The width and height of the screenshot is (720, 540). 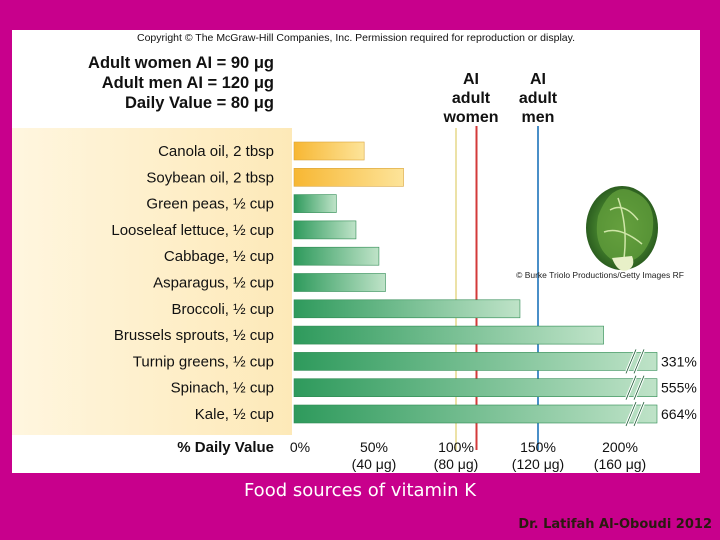 I want to click on x-tick-sublabel-3: (120 μg), so click(x=538, y=464).